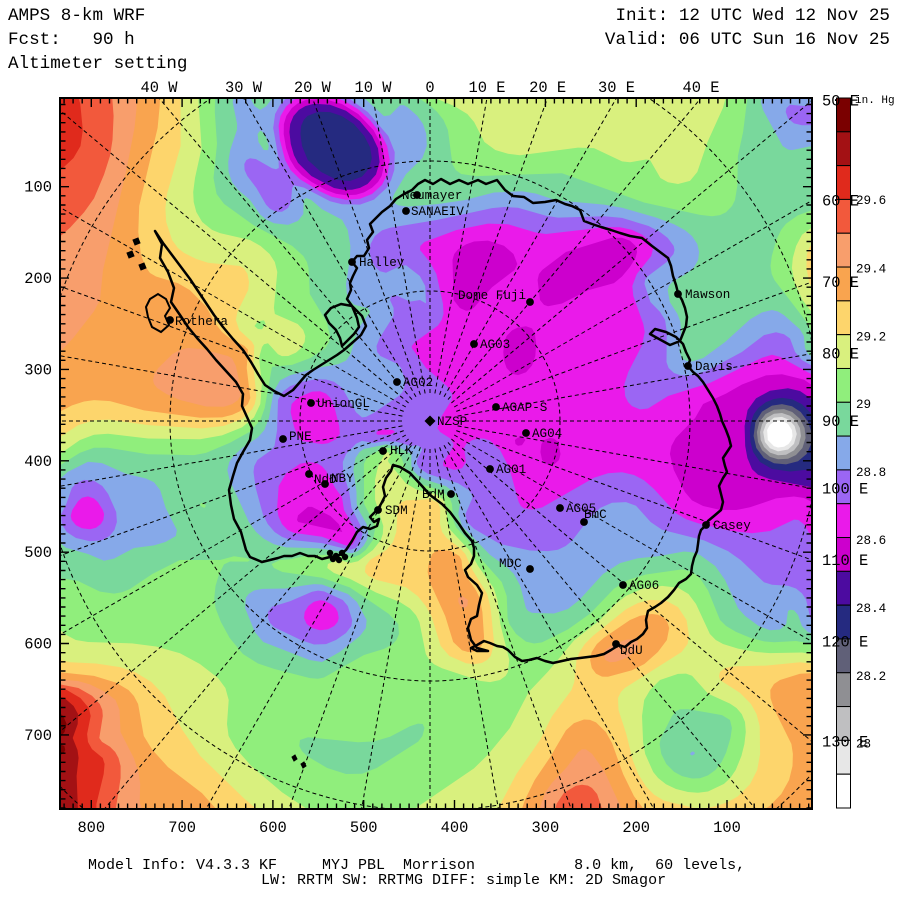 This screenshot has height=900, width=900. What do you see at coordinates (845, 743) in the screenshot?
I see `svg-text: 130 E` at bounding box center [845, 743].